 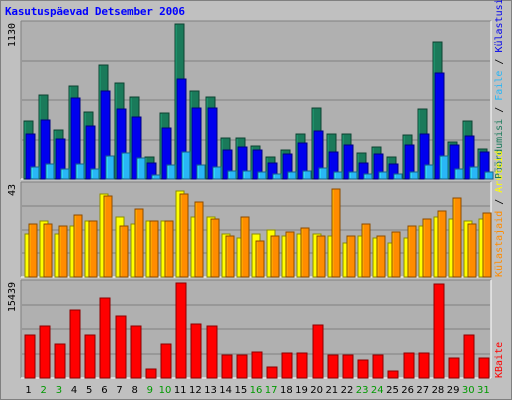 What do you see at coordinates (499, 172) in the screenshot?
I see `legend-entry-sites: Aruteid` at bounding box center [499, 172].